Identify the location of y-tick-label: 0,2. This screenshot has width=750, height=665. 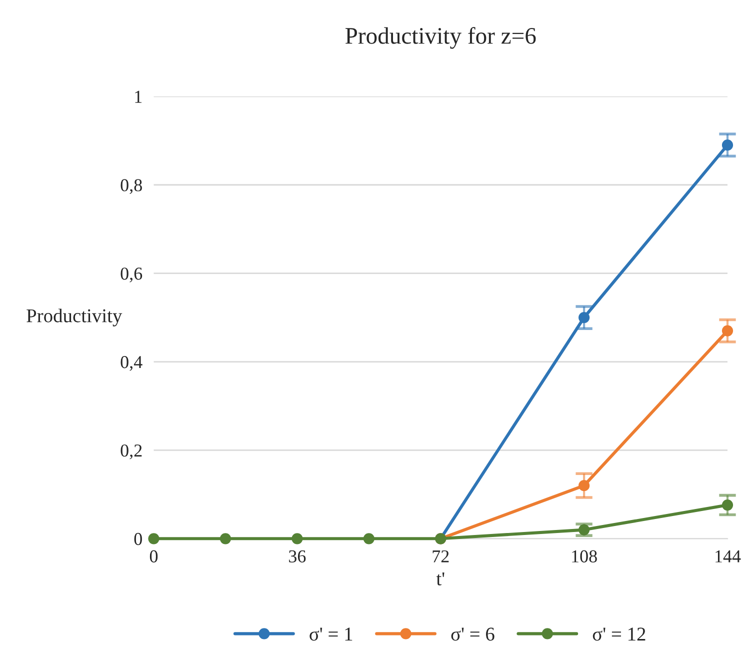
(131, 452).